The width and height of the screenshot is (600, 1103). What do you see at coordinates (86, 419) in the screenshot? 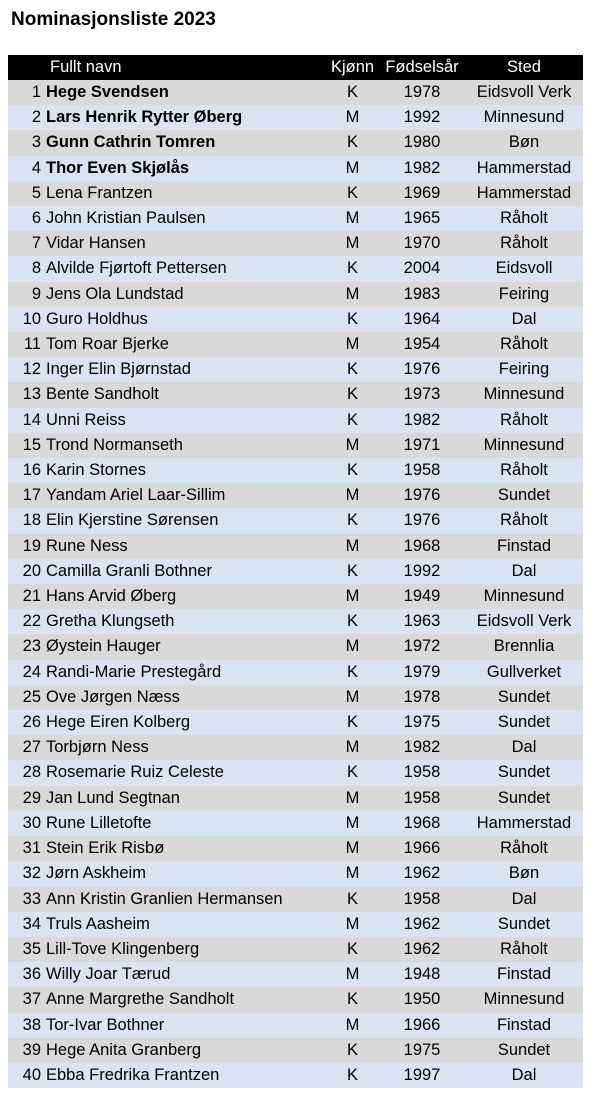
I see `row-full-name: Unni Reiss` at bounding box center [86, 419].